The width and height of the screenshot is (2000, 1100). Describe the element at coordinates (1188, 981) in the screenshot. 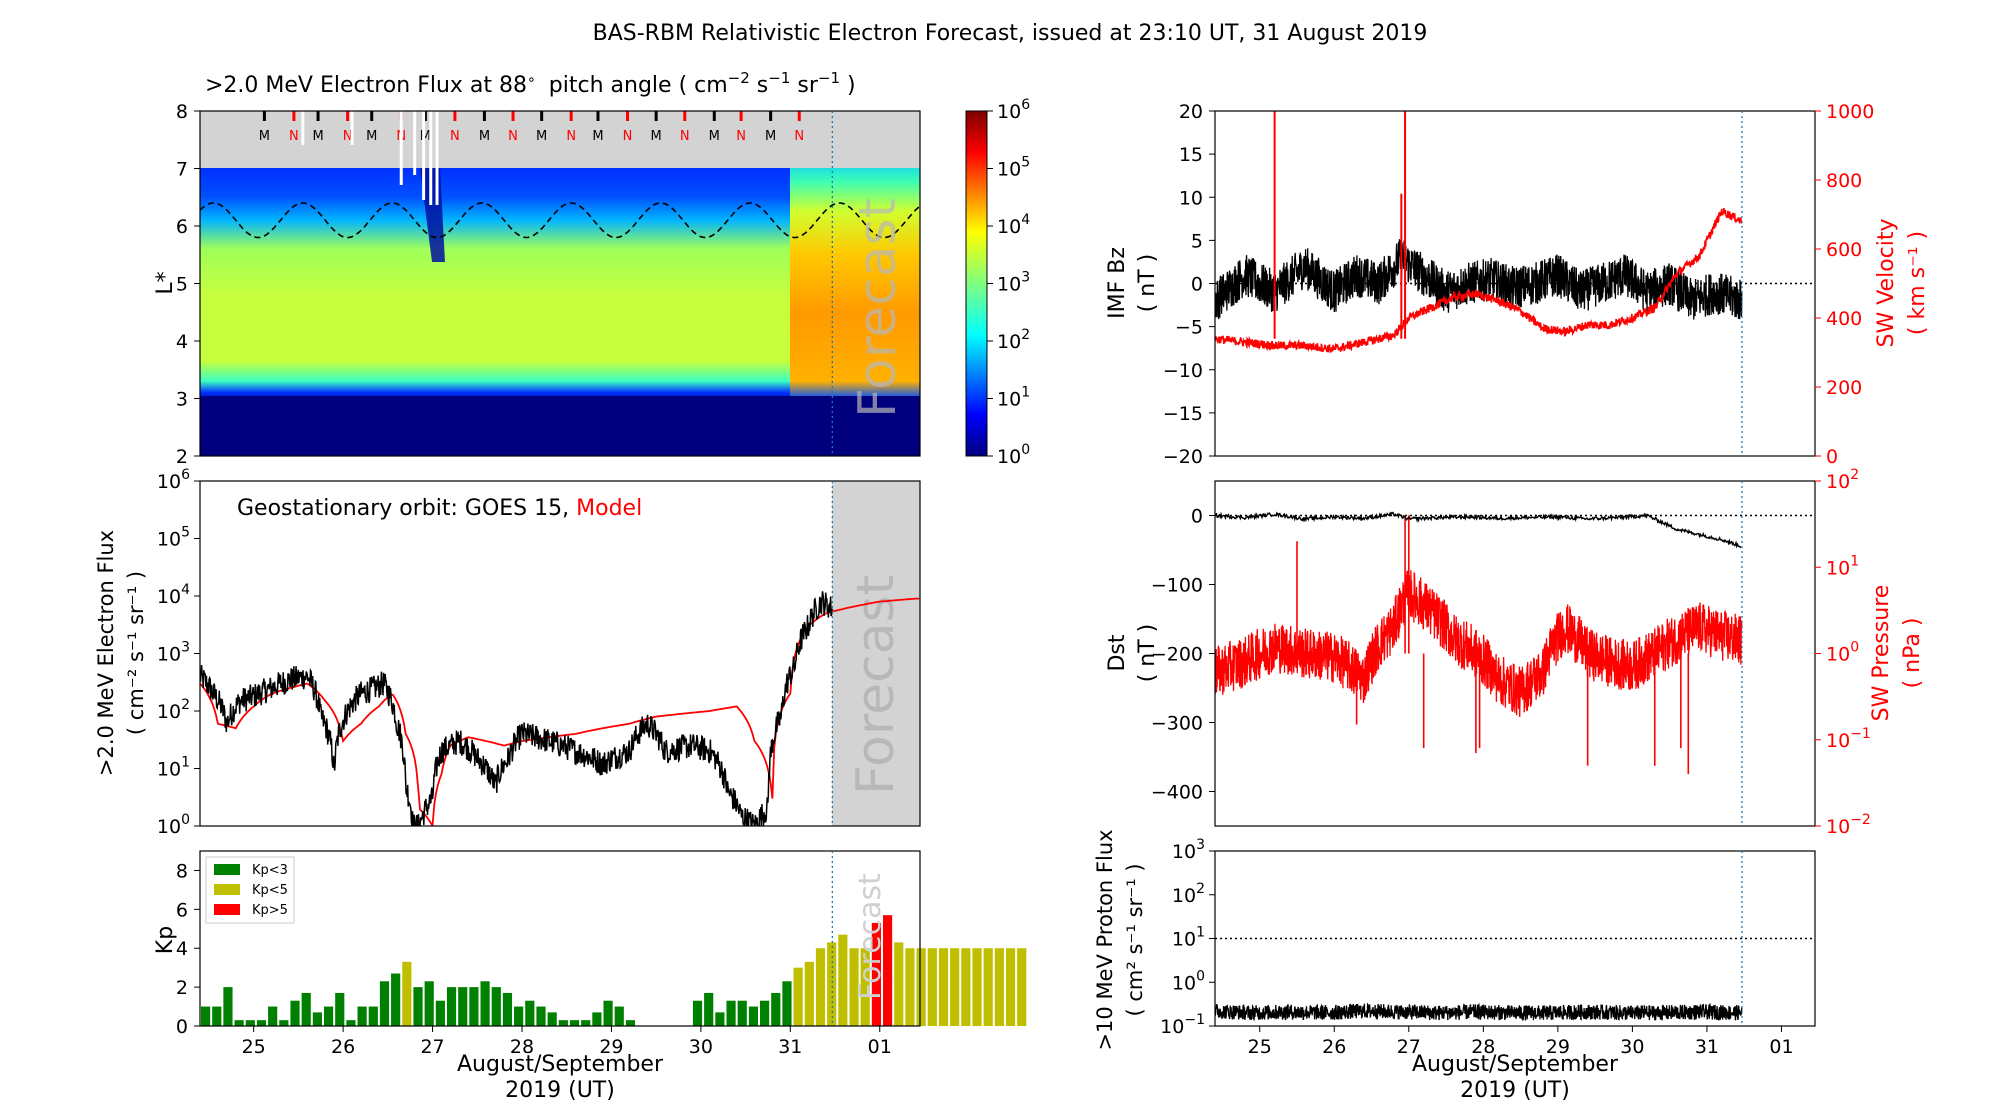

I see `proton-y-tick-label: 10⁰` at that location.